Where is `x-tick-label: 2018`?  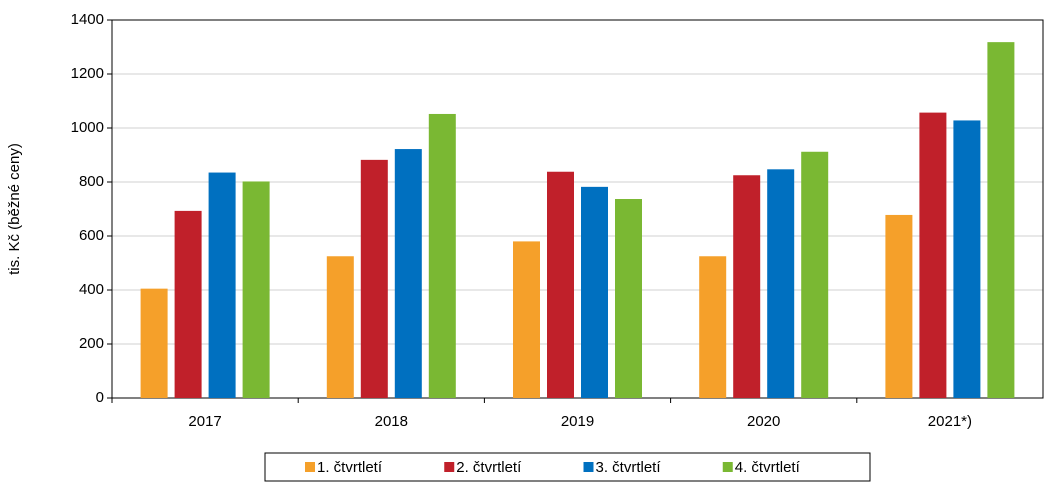 x-tick-label: 2018 is located at coordinates (391, 421).